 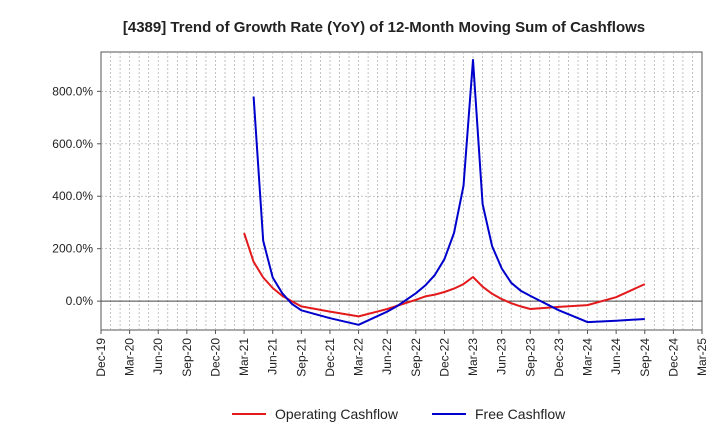 I want to click on x-tick-label: Sep-23, so click(x=530, y=357).